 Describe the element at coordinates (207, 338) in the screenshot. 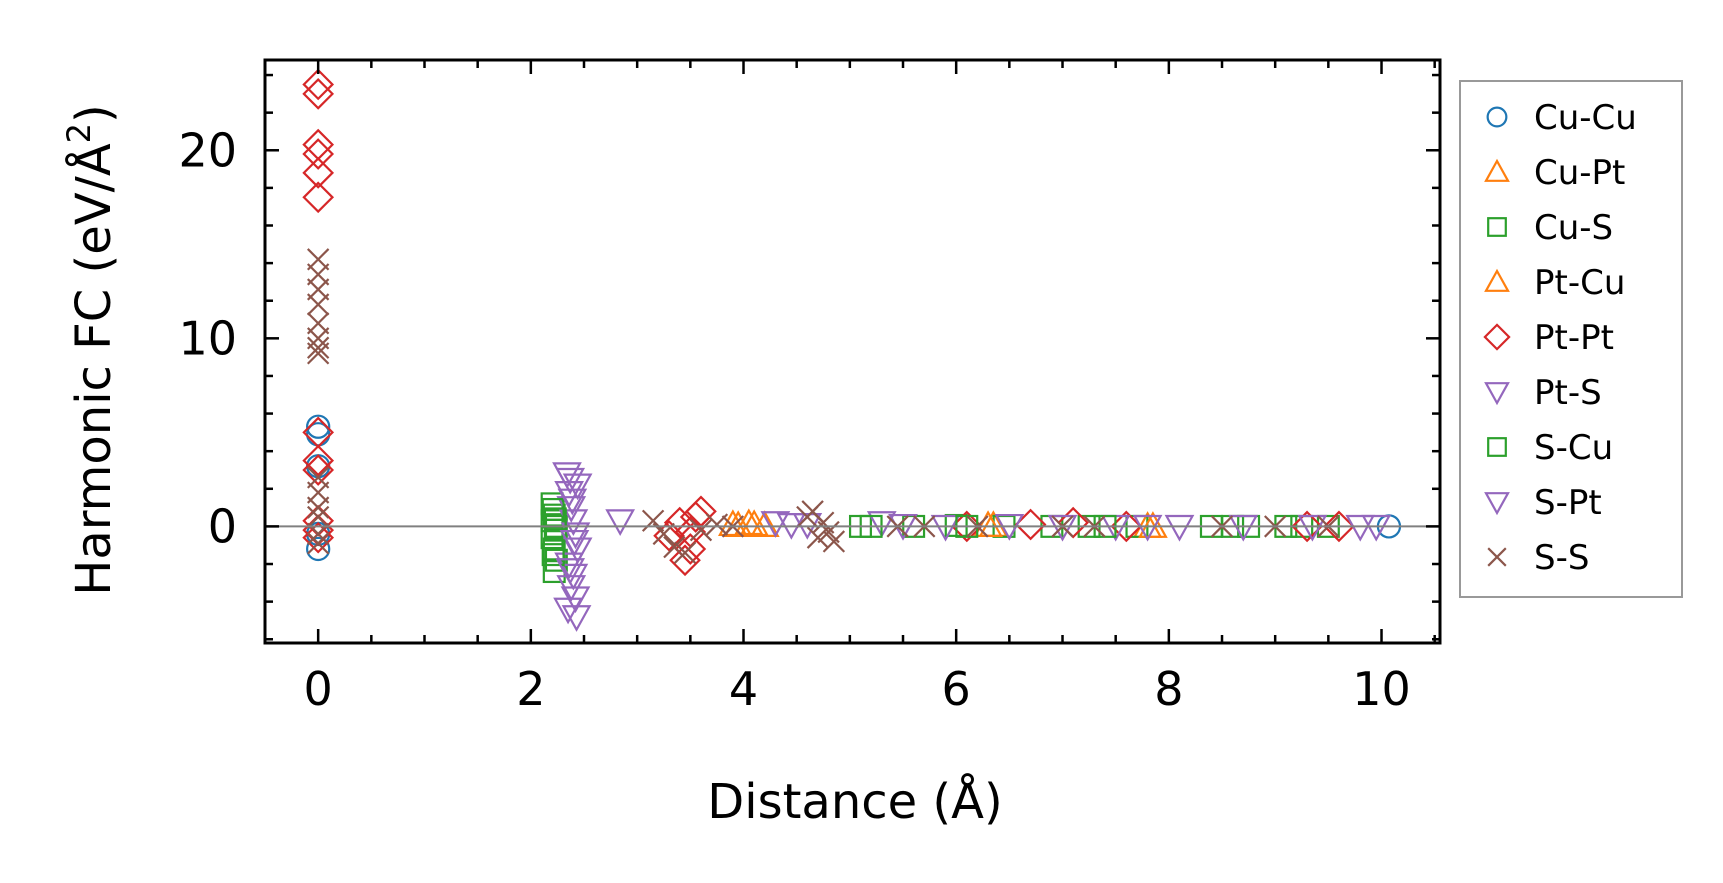

I see `y-tick-label: 10` at that location.